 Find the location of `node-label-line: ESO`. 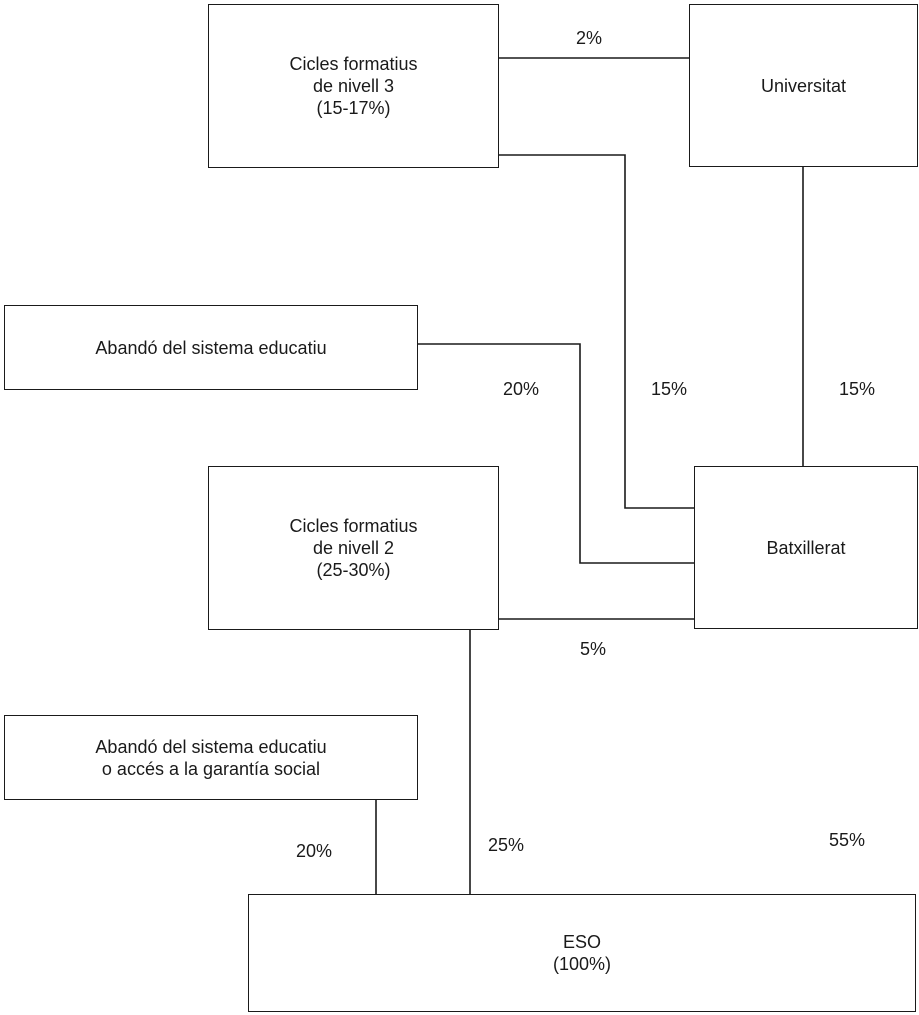

node-label-line: ESO is located at coordinates (581, 942).